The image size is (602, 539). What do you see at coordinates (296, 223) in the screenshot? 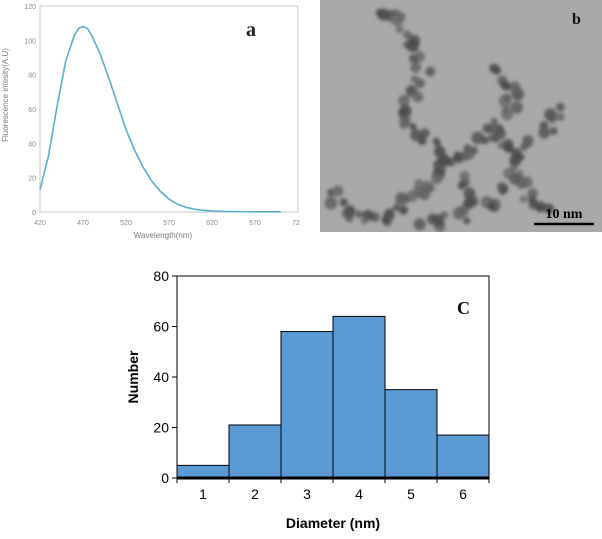
I see `spectrum-x-tick-label: 720` at bounding box center [296, 223].